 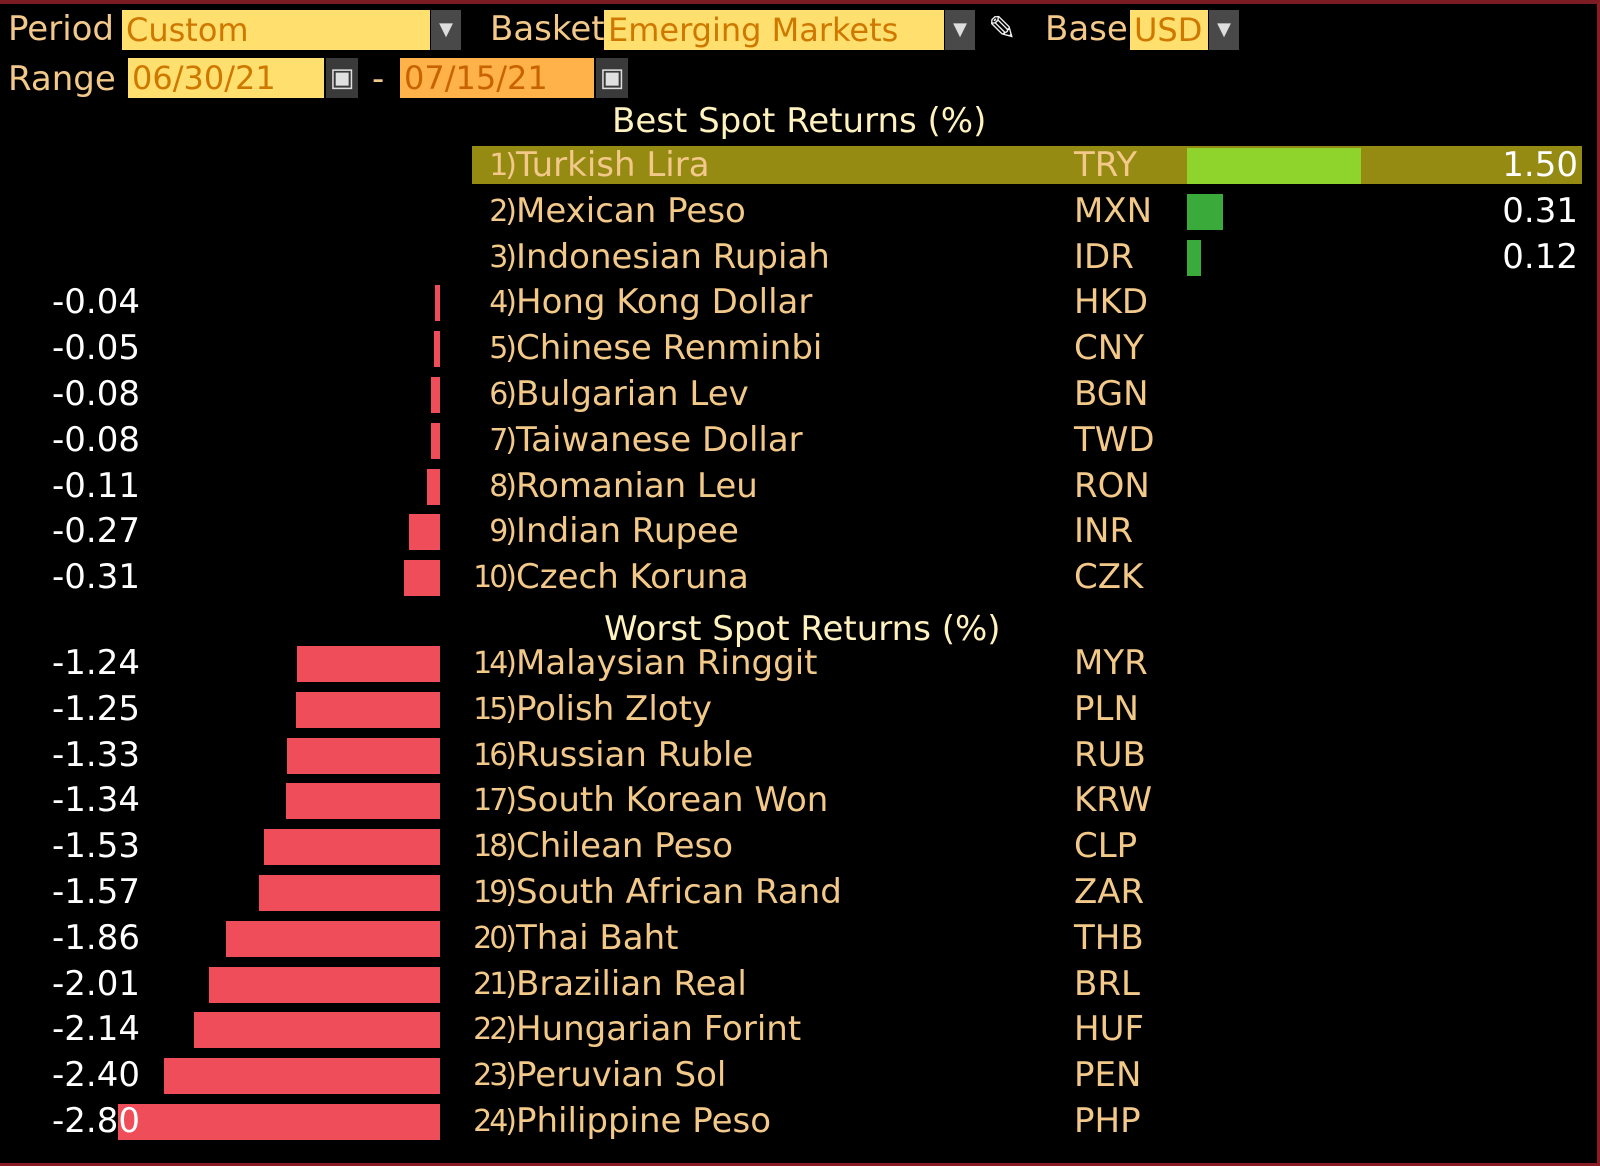 I want to click on return-value: -0.11, so click(x=96, y=485).